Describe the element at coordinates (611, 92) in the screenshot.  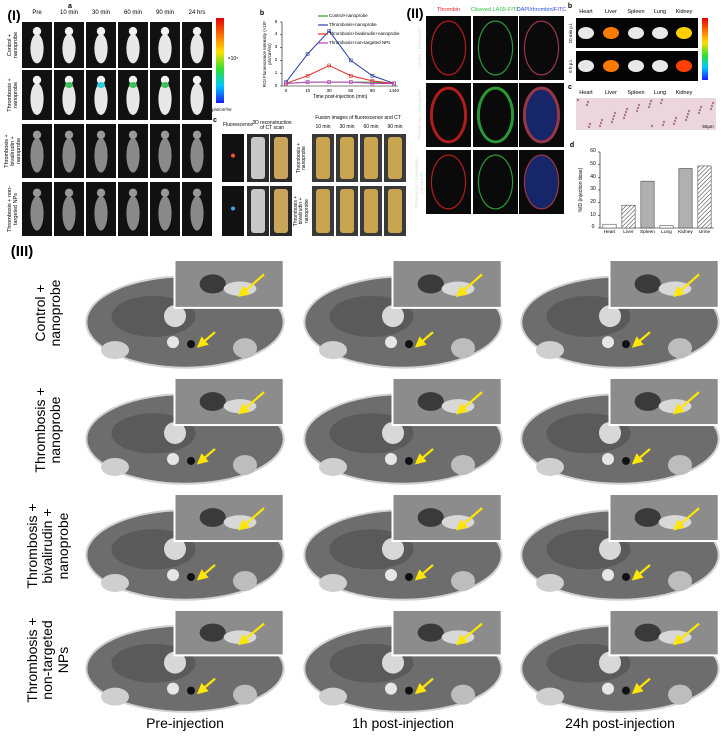
I see `organ-label: Liver` at that location.